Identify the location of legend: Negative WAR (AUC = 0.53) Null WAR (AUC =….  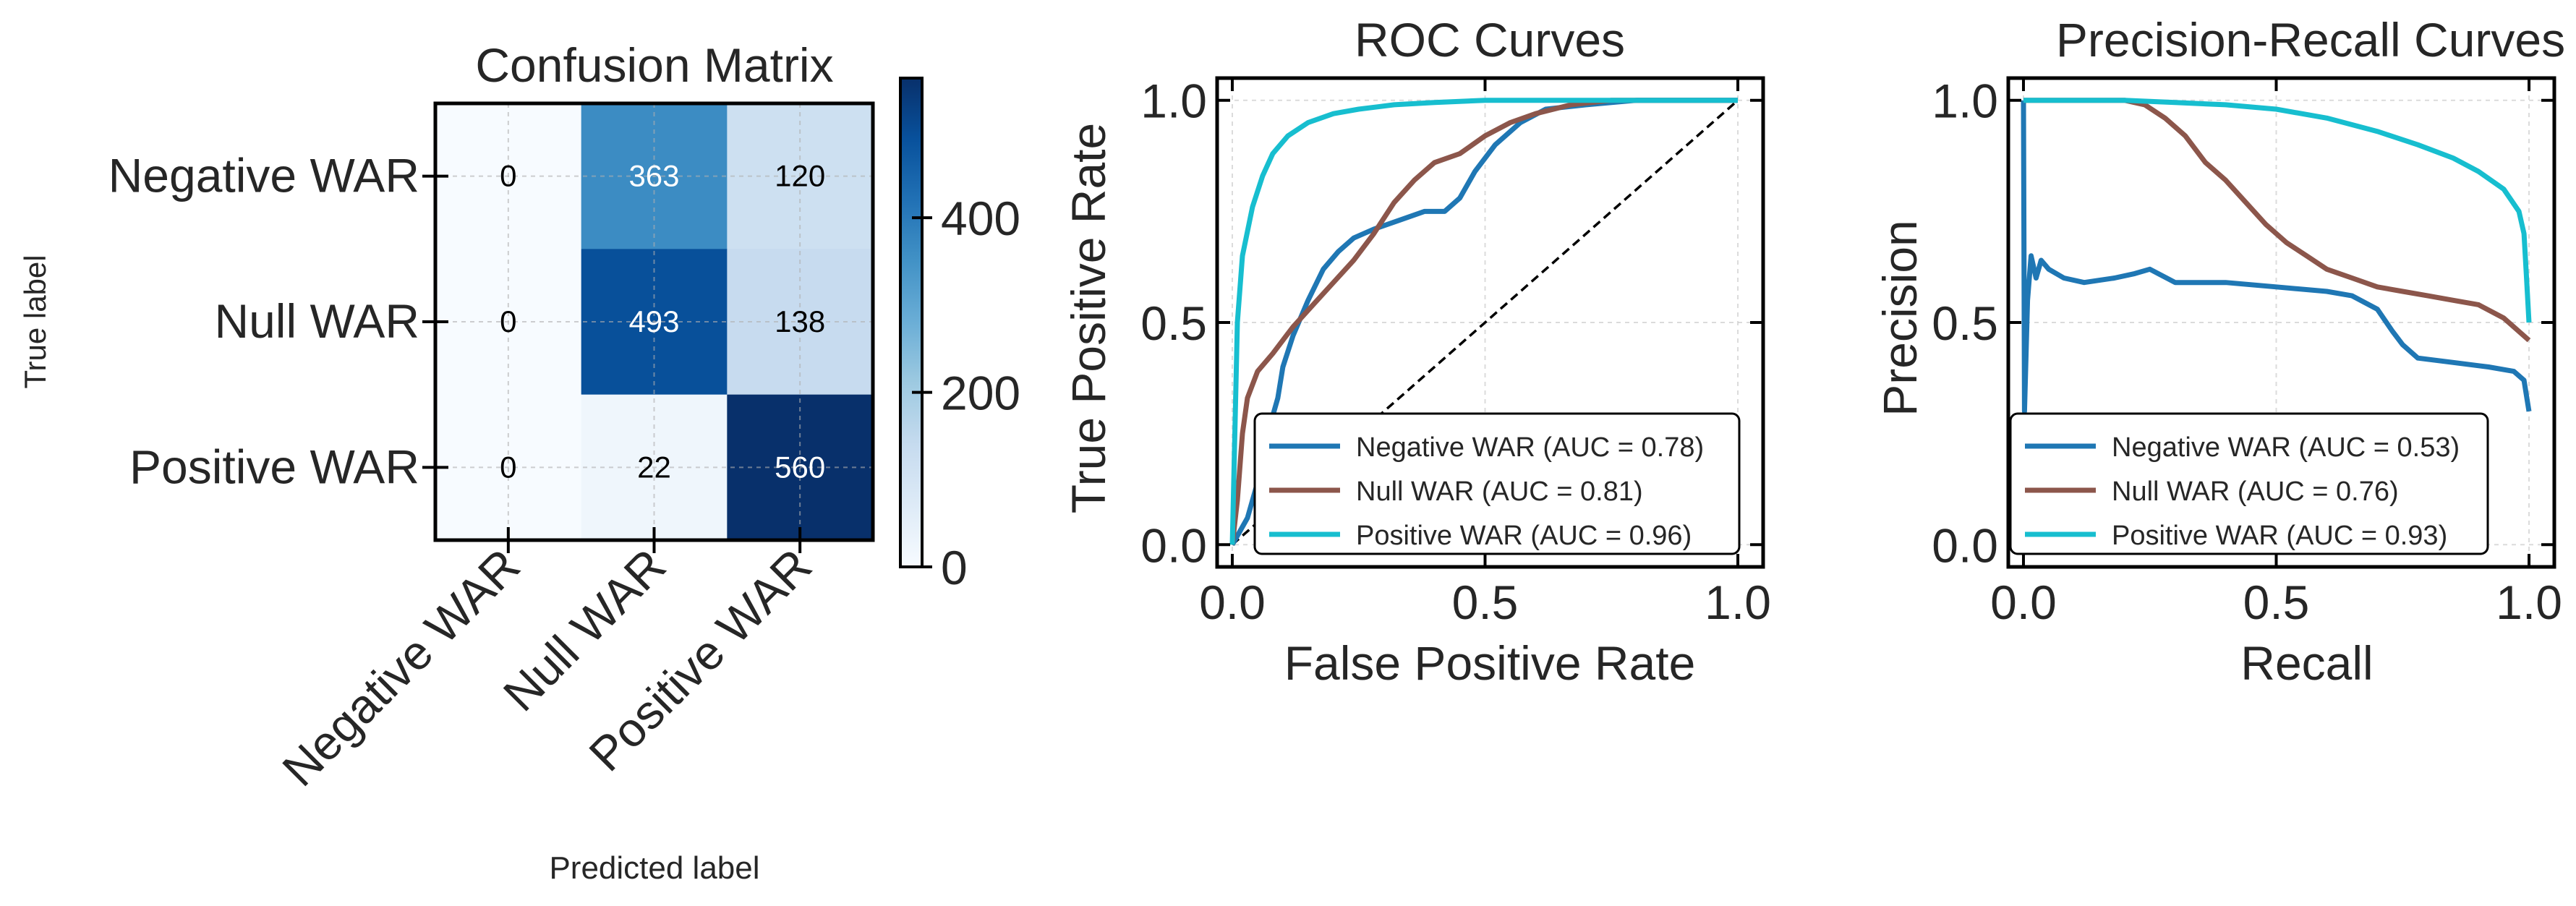
(2249, 484).